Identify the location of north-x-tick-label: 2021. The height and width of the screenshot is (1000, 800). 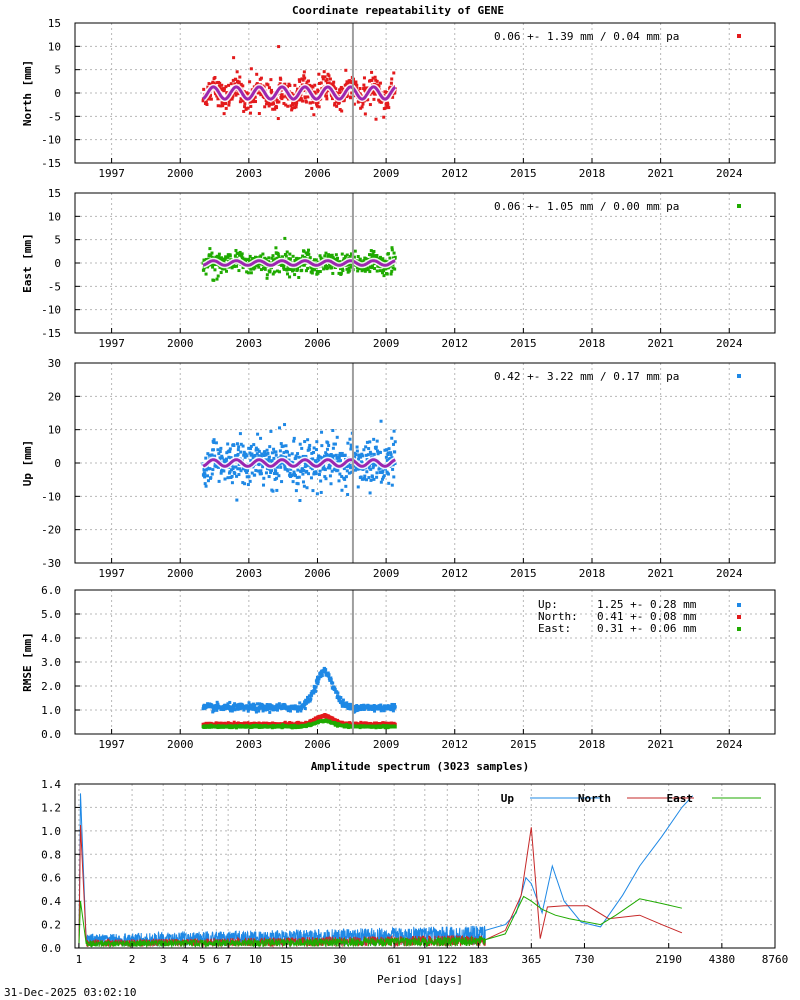
(660, 173).